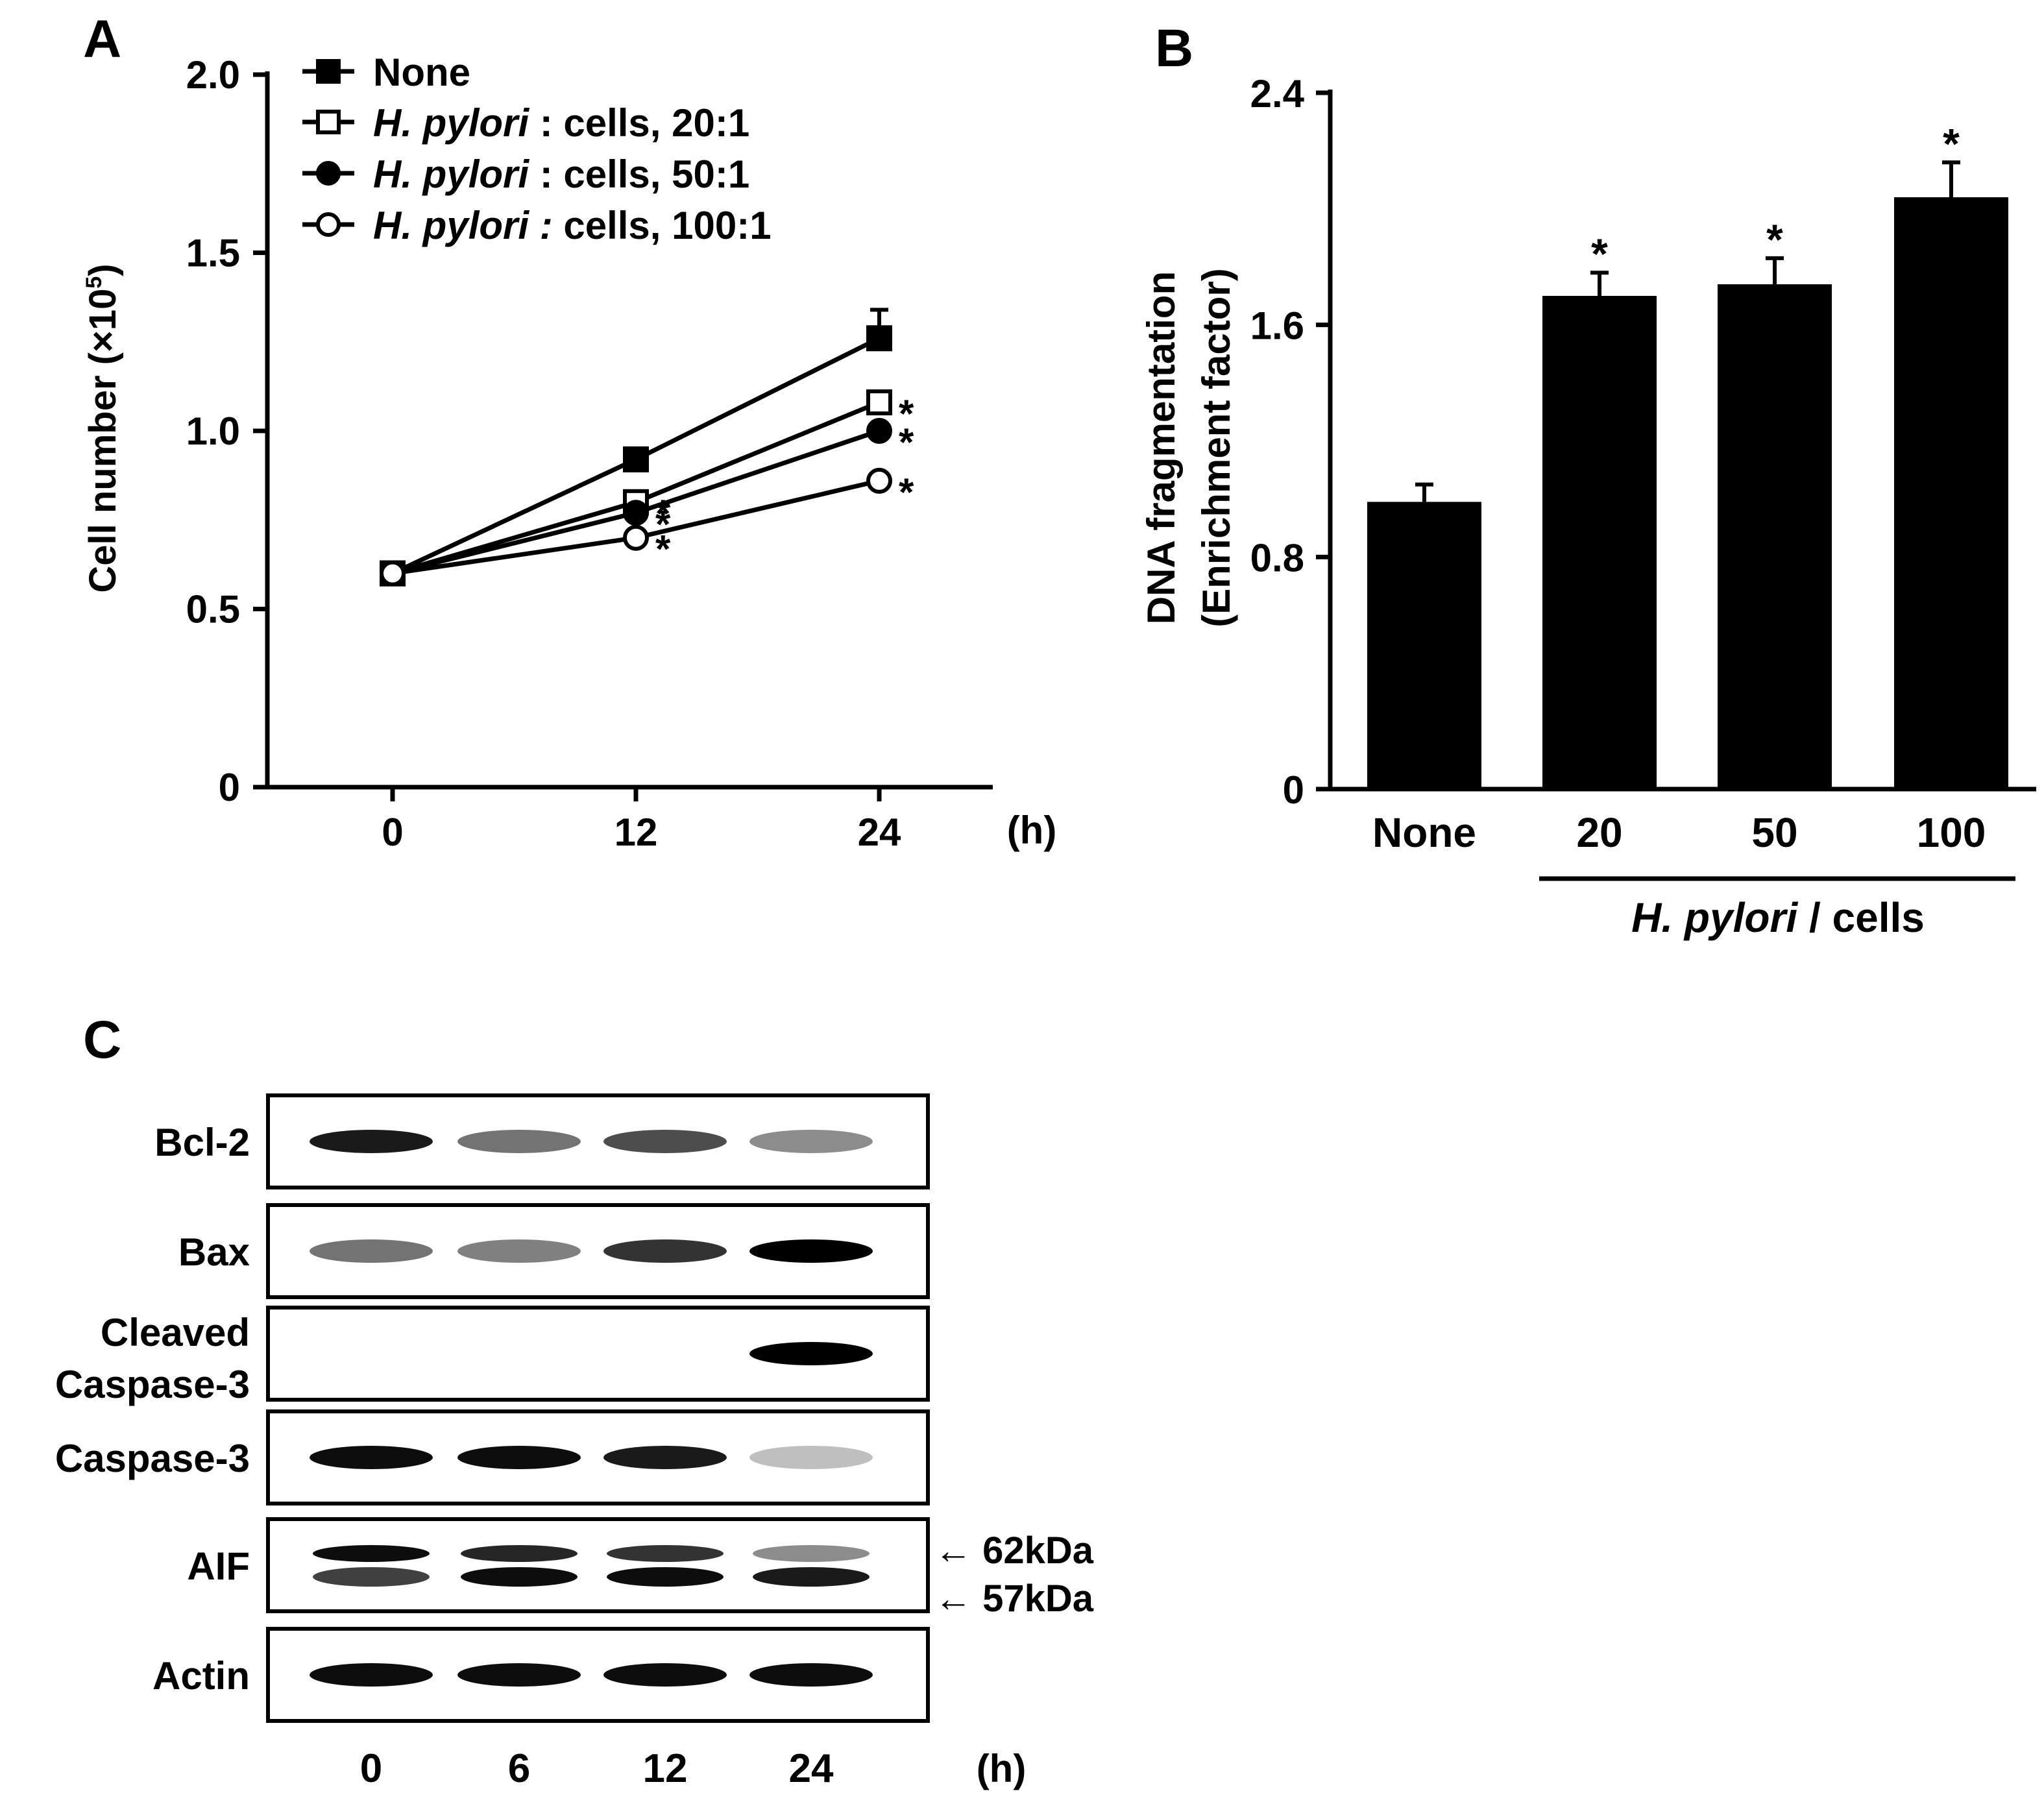  What do you see at coordinates (103, 427) in the screenshot?
I see `panel-a-y-axis-label: Cell number (×105)` at bounding box center [103, 427].